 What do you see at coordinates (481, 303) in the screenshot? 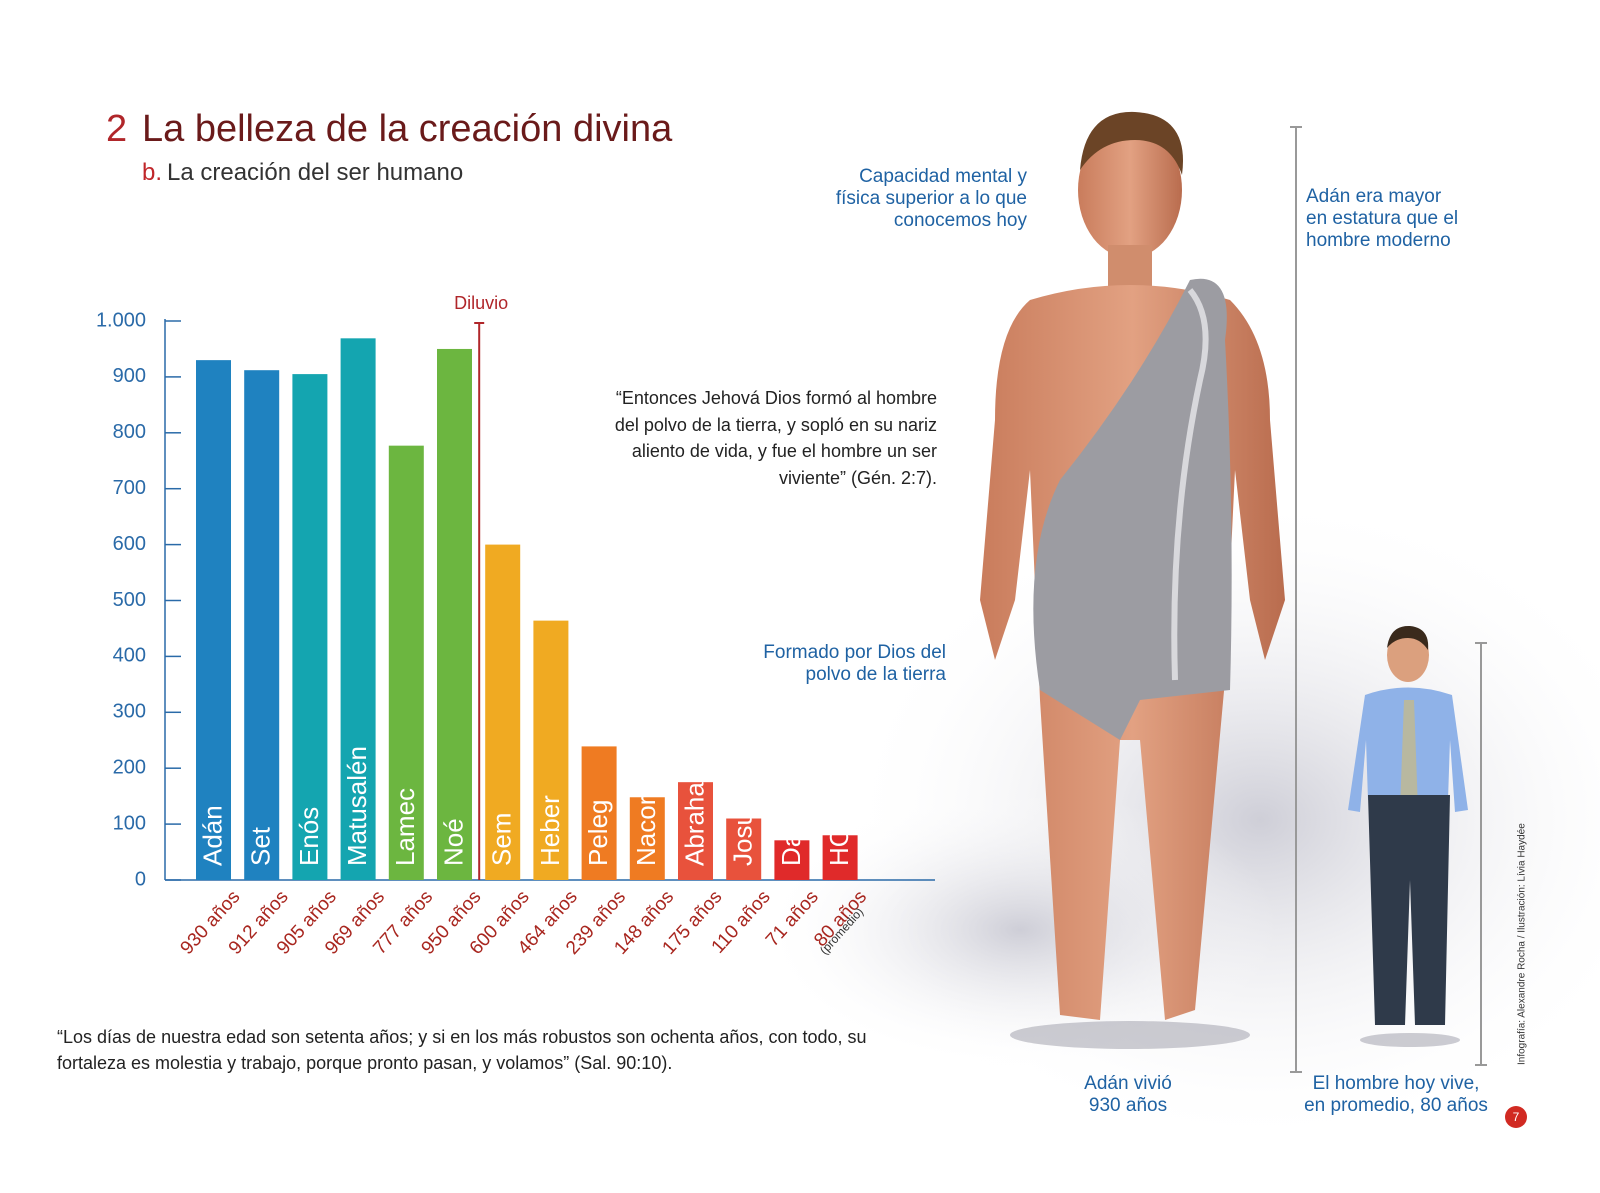
I see `flood-label: Diluvio` at bounding box center [481, 303].